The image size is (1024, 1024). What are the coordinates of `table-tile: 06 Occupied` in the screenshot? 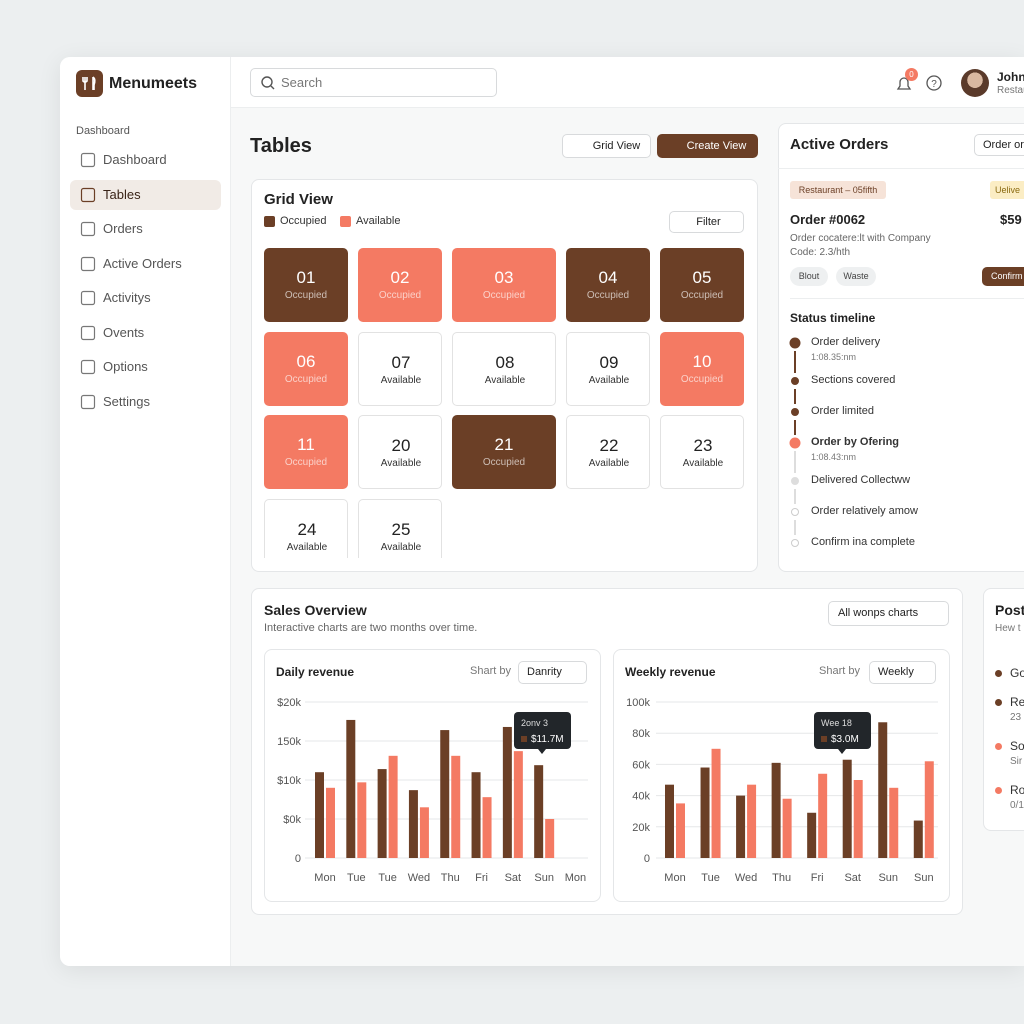 It's located at (306, 369).